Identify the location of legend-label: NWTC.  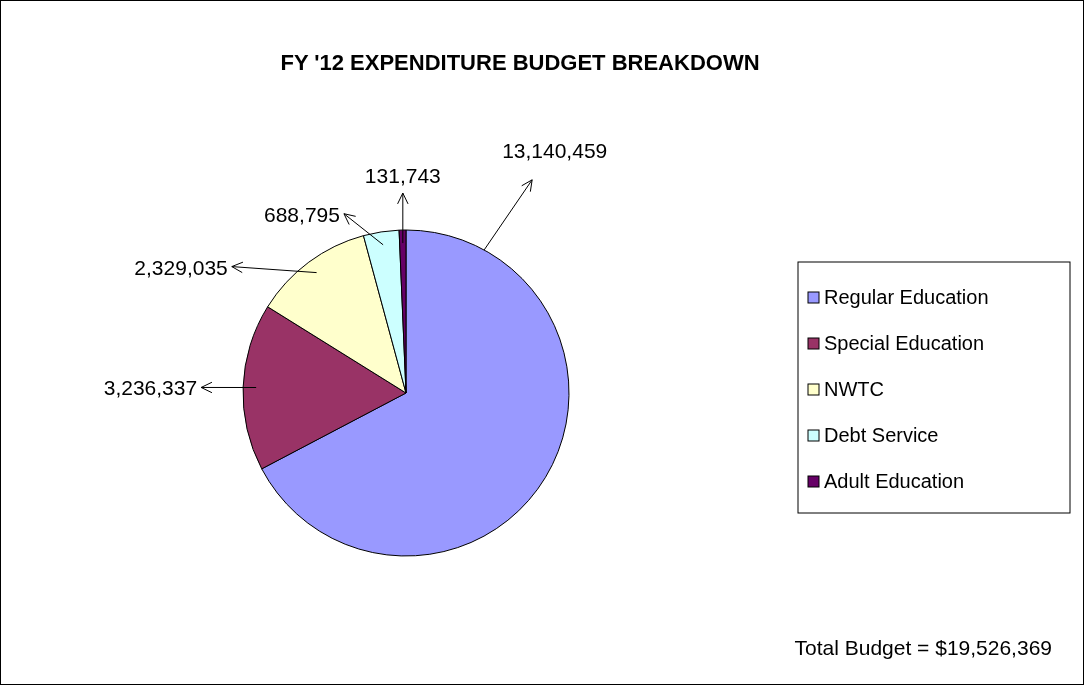
(854, 389).